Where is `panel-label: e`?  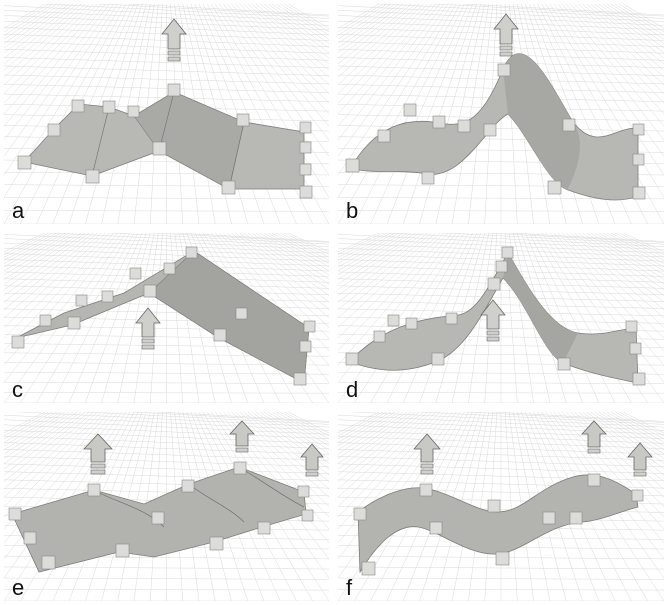 panel-label: e is located at coordinates (18, 587).